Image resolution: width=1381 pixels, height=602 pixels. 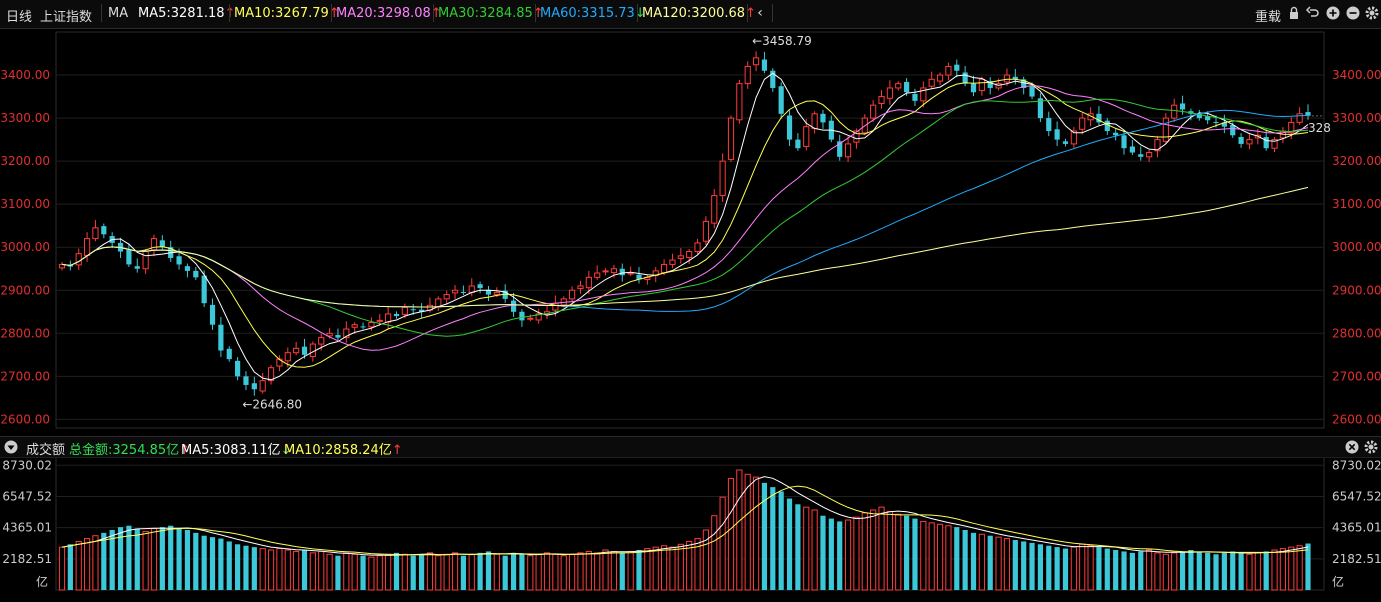 I want to click on symbol-label: 上证指数, so click(x=66, y=17).